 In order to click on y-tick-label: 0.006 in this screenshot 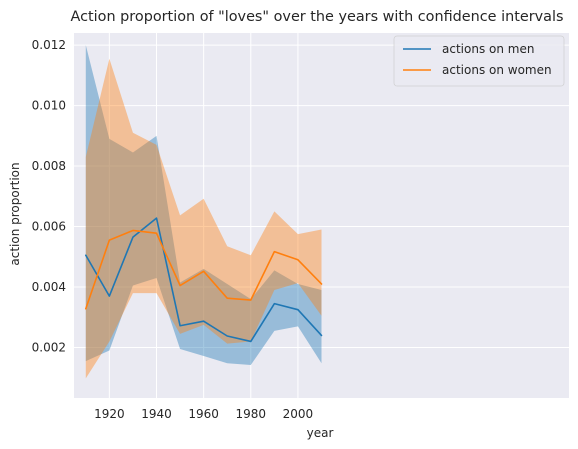, I will do `click(49, 227)`.